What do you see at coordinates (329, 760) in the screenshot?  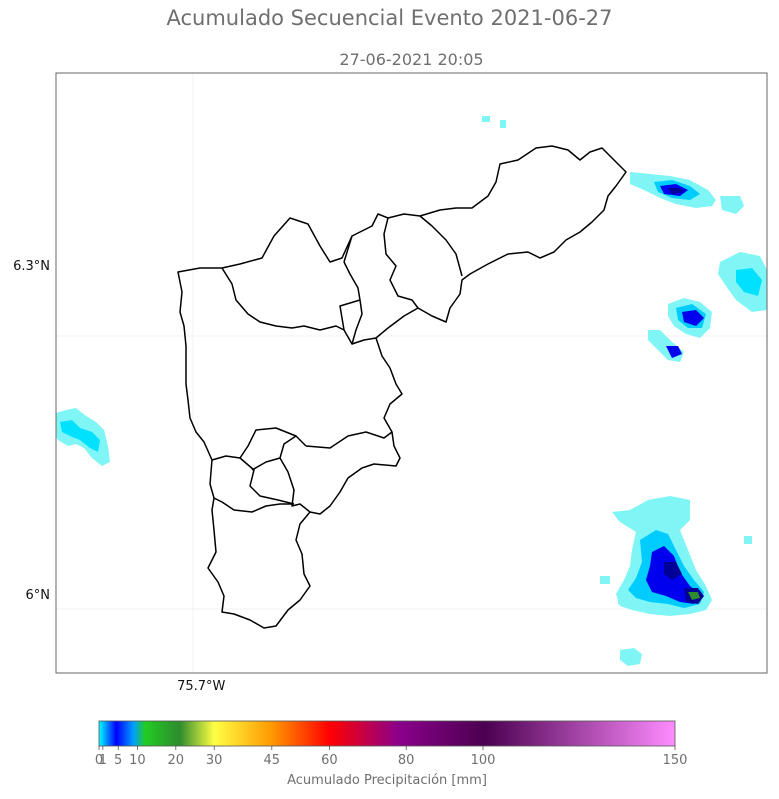 I see `colorbar-tick-label: 60` at bounding box center [329, 760].